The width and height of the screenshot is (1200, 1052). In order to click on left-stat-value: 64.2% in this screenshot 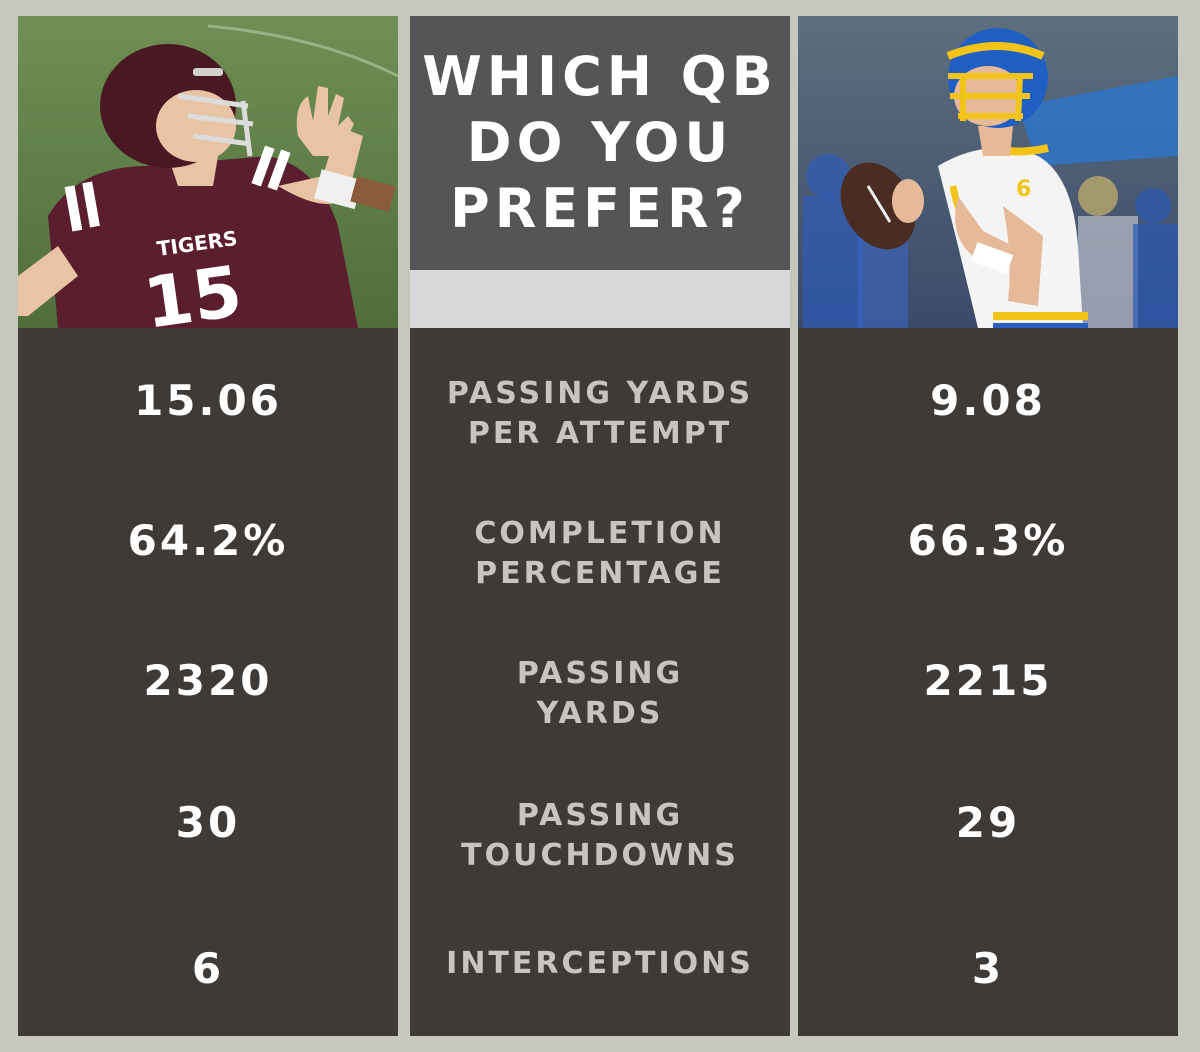, I will do `click(208, 540)`.